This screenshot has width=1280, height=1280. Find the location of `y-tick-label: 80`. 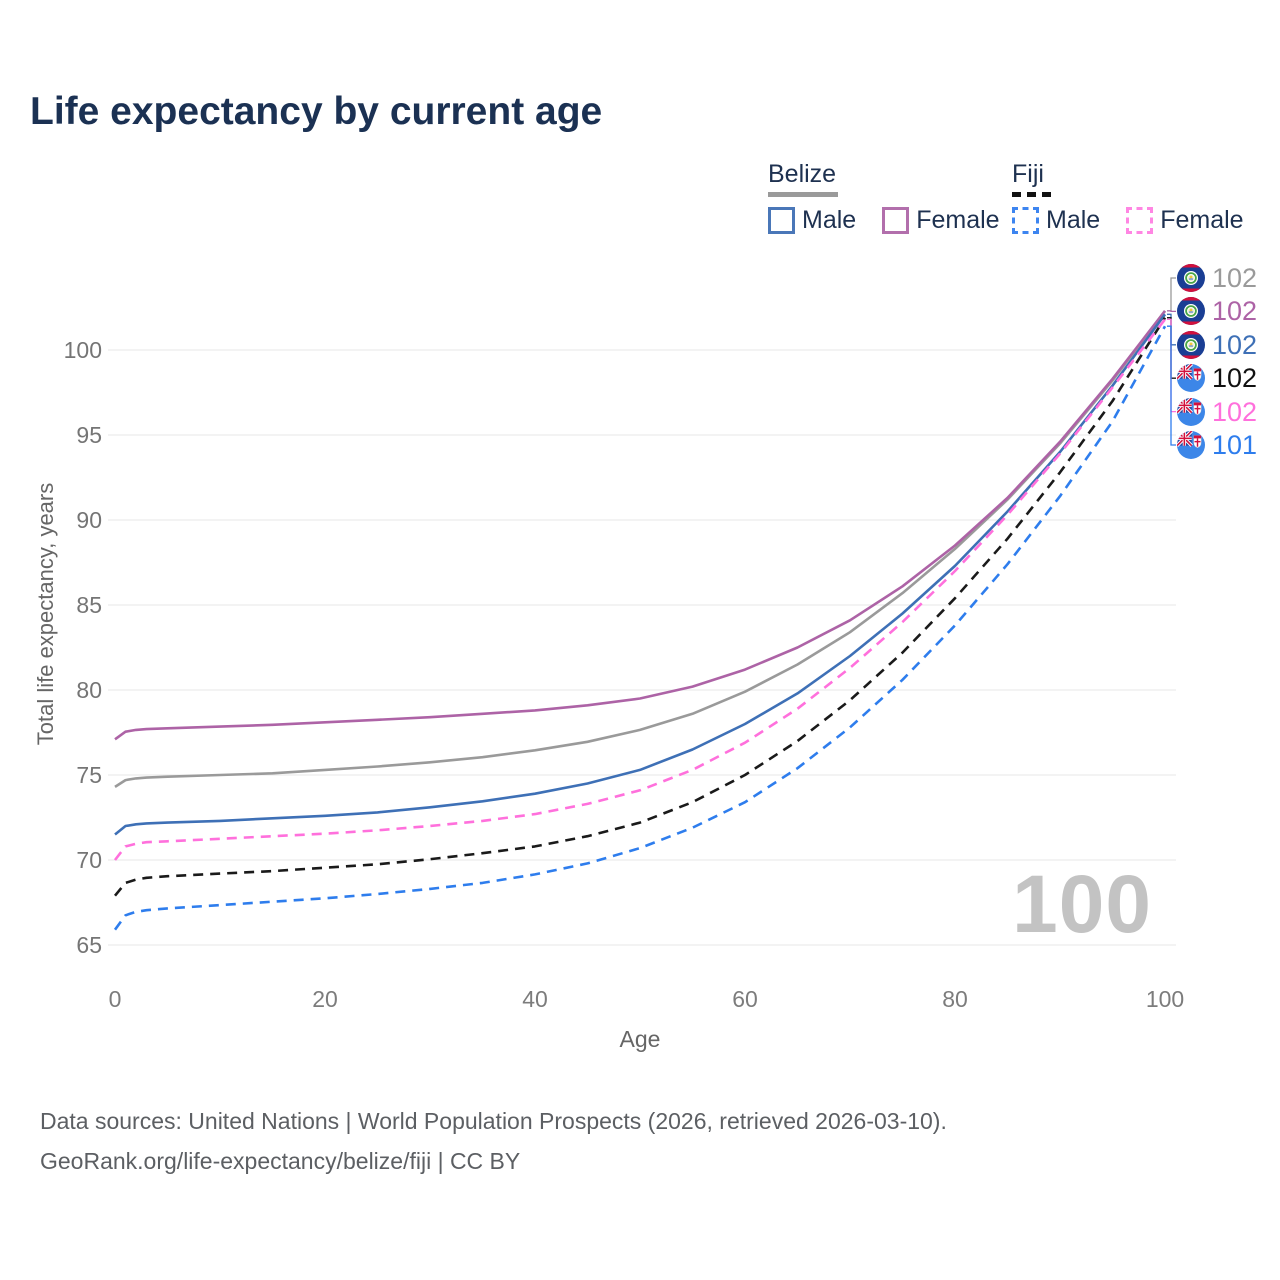

y-tick-label: 80 is located at coordinates (89, 690).